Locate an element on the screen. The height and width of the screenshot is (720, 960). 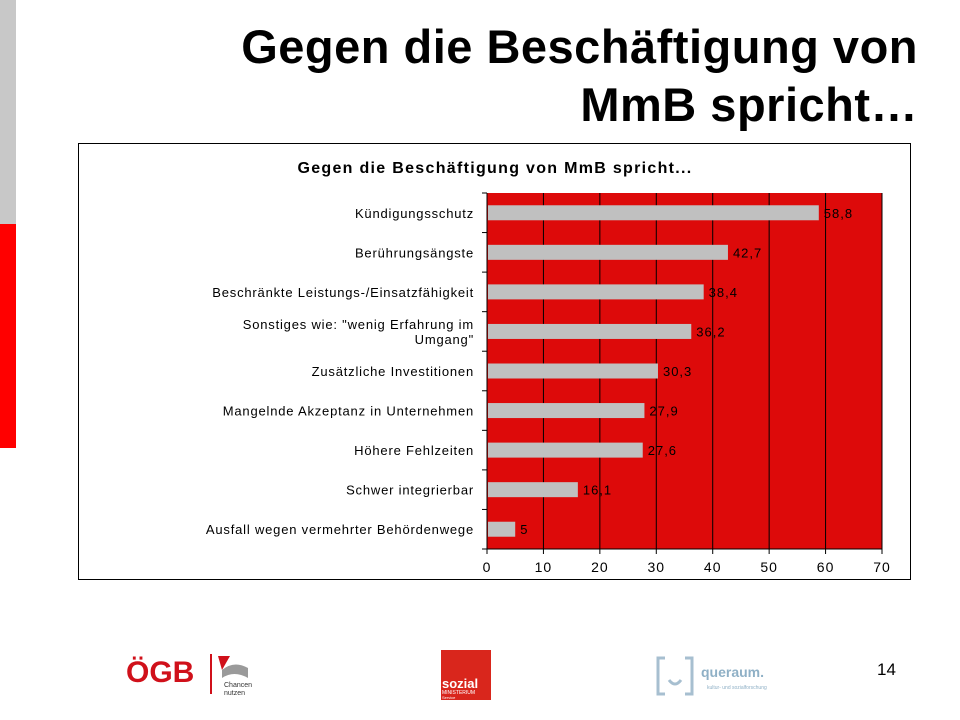
page-number: 14 is located at coordinates (886, 669).